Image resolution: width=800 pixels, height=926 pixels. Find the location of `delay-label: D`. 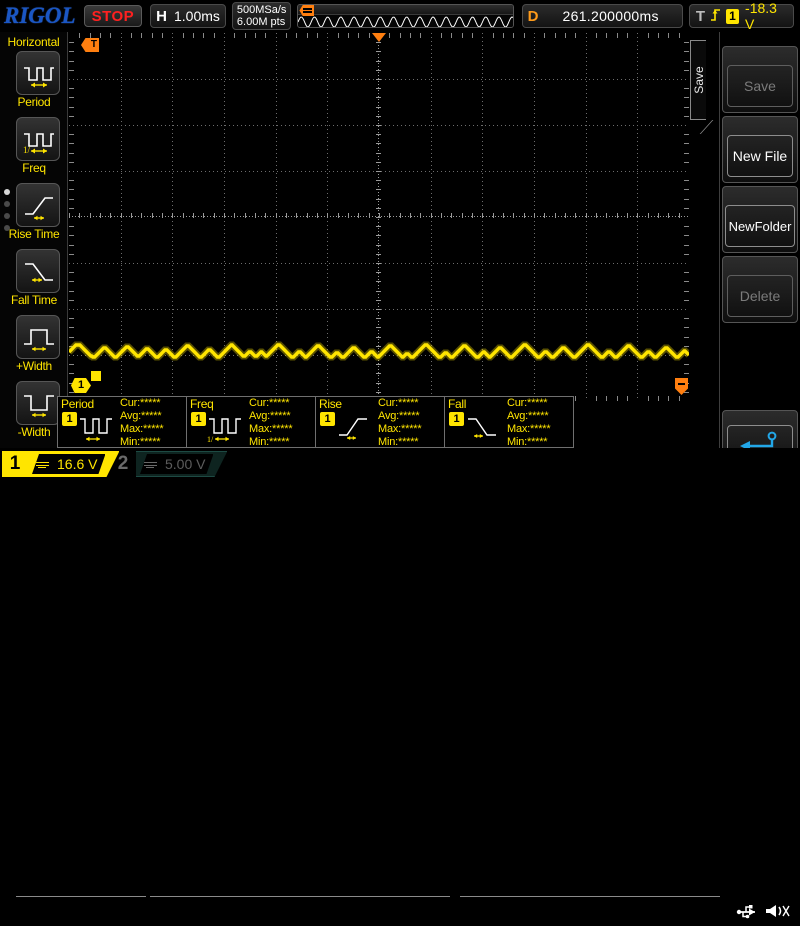

delay-label: D is located at coordinates (533, 16).